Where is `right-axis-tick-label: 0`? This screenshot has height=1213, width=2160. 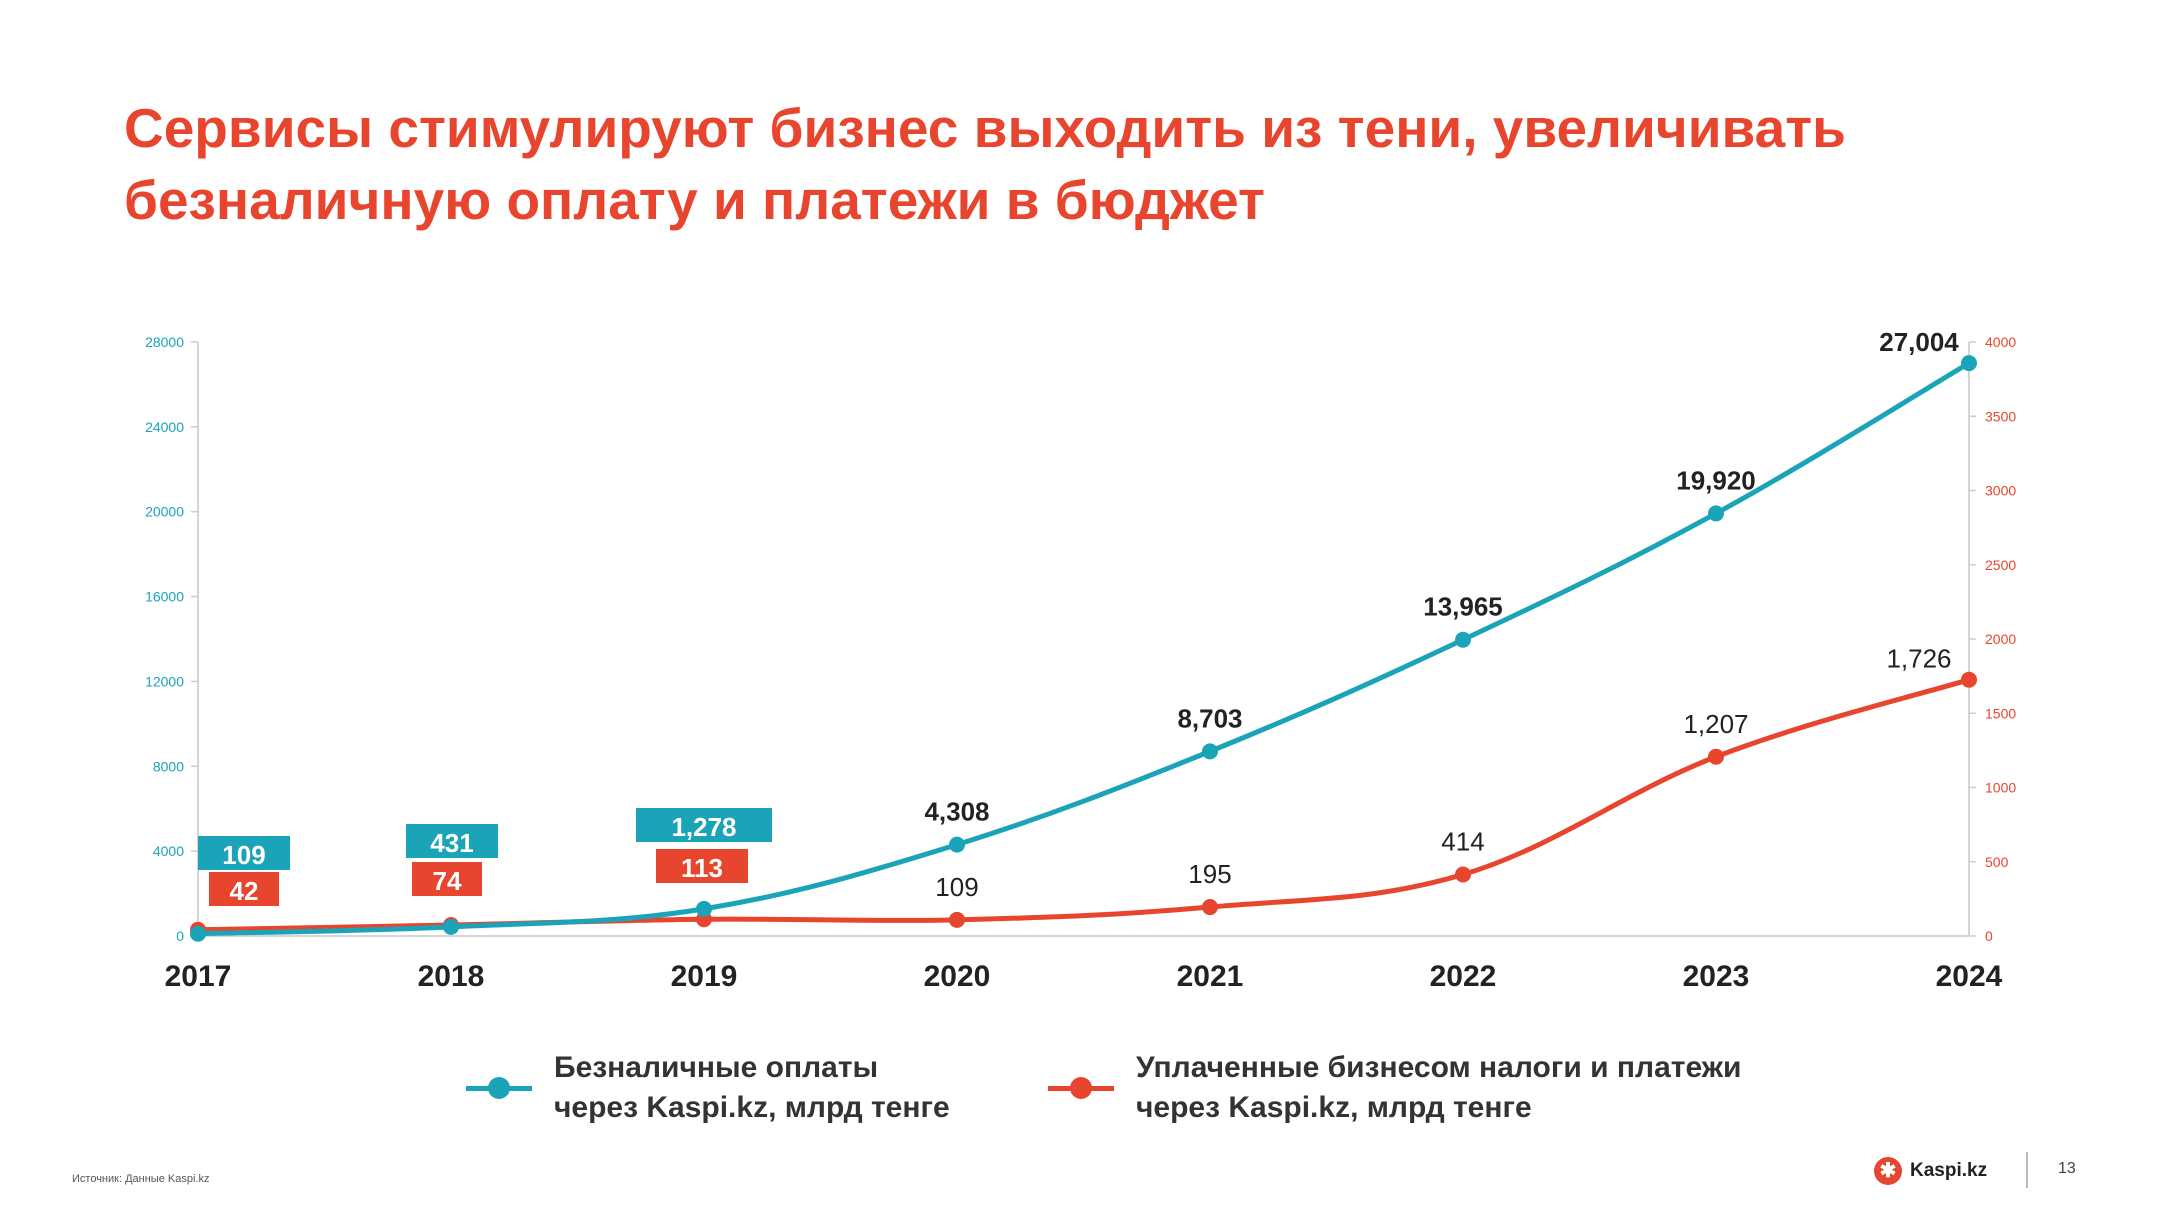
right-axis-tick-label: 0 is located at coordinates (1989, 936).